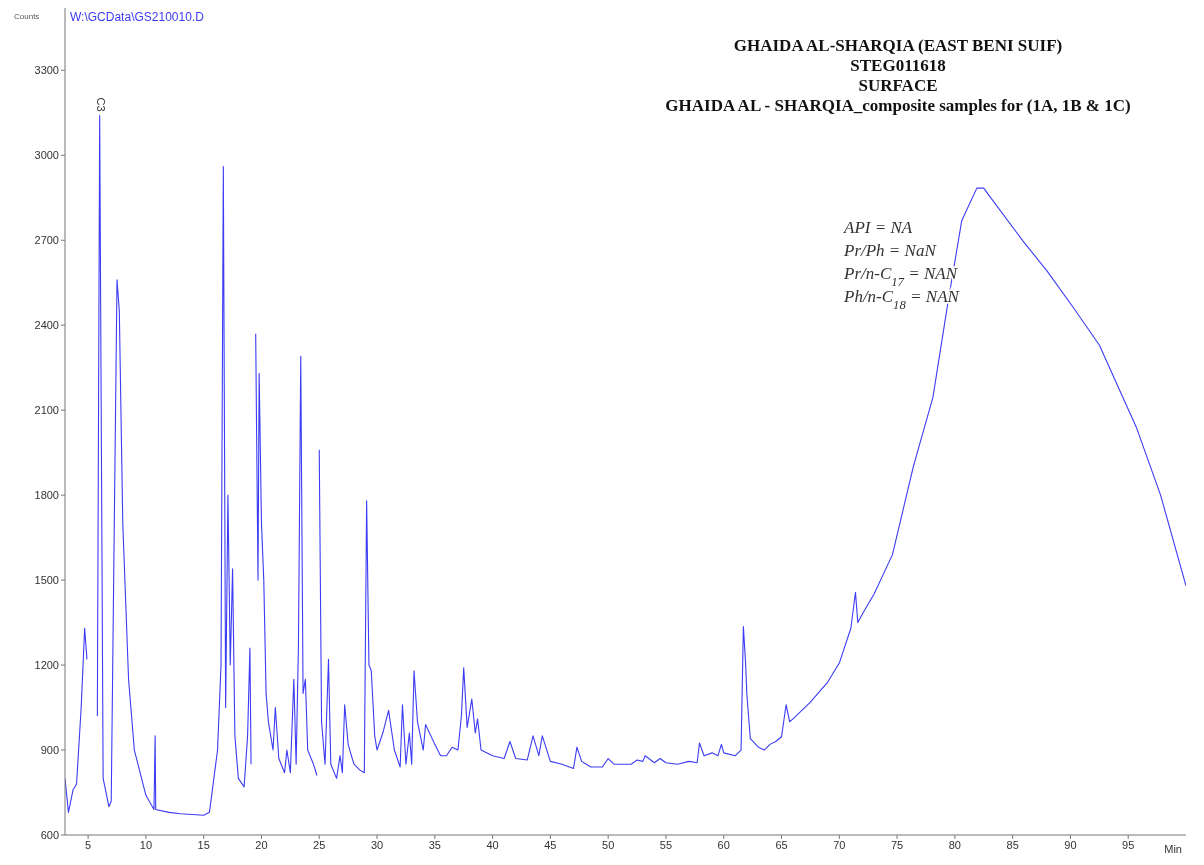 This screenshot has height=865, width=1204. I want to click on x-tick-label: 50, so click(608, 844).